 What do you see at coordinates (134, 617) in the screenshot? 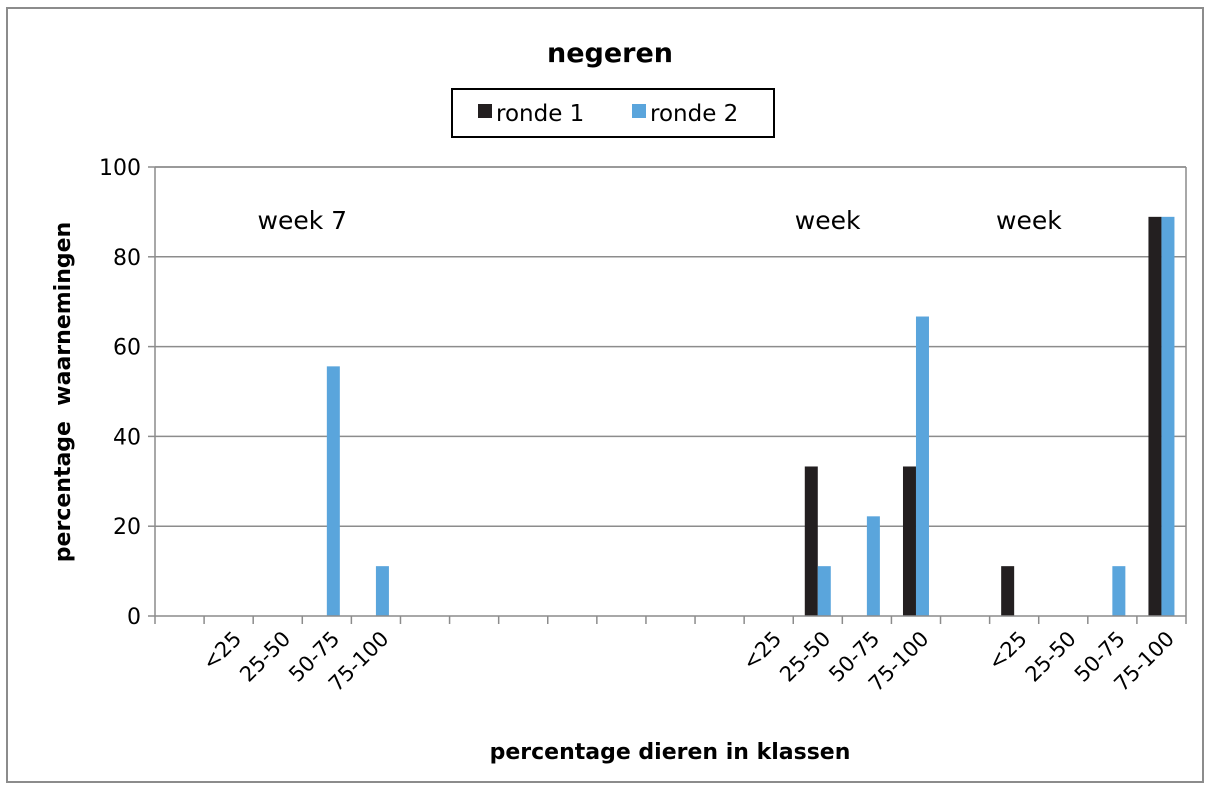
I see `y-tick-label: 0` at bounding box center [134, 617].